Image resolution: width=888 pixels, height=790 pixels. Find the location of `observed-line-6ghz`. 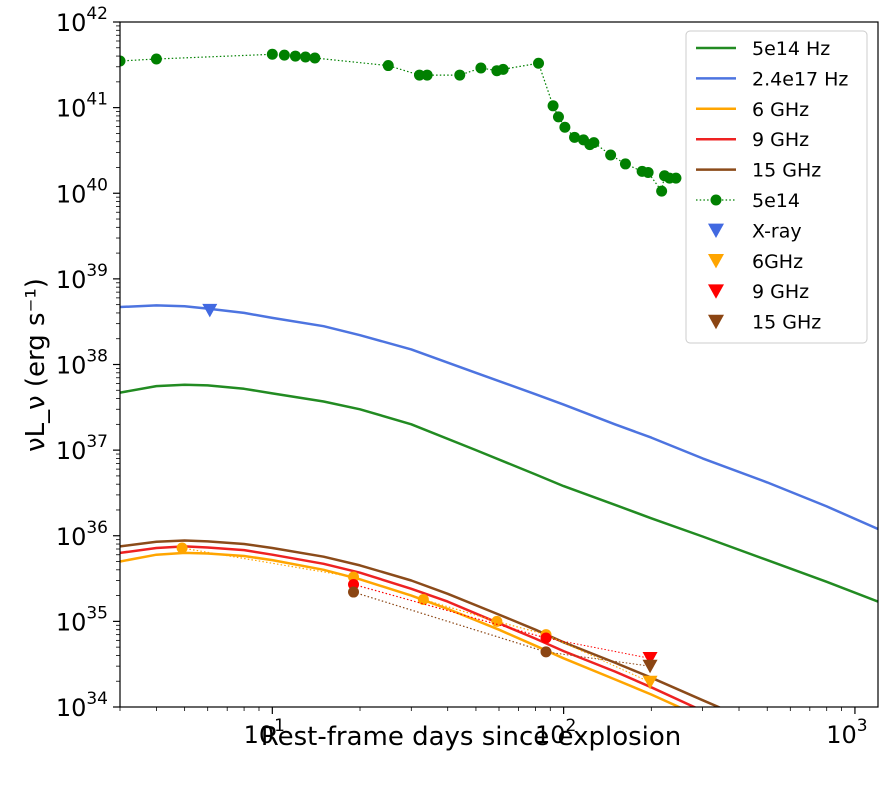

observed-line-6ghz is located at coordinates (364, 591).